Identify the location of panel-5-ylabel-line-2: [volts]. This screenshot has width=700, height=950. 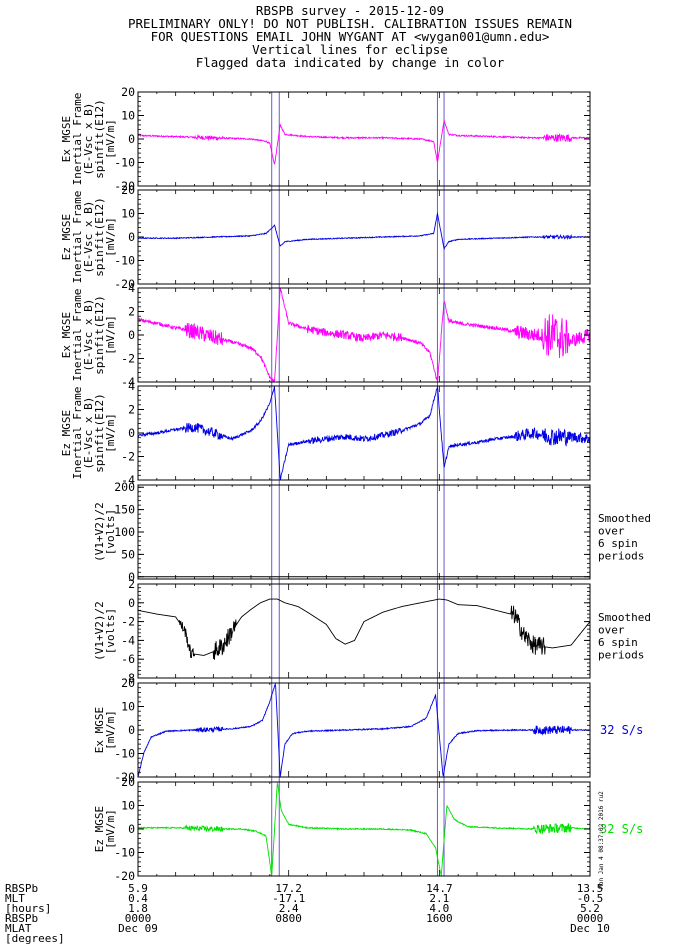
(110, 532).